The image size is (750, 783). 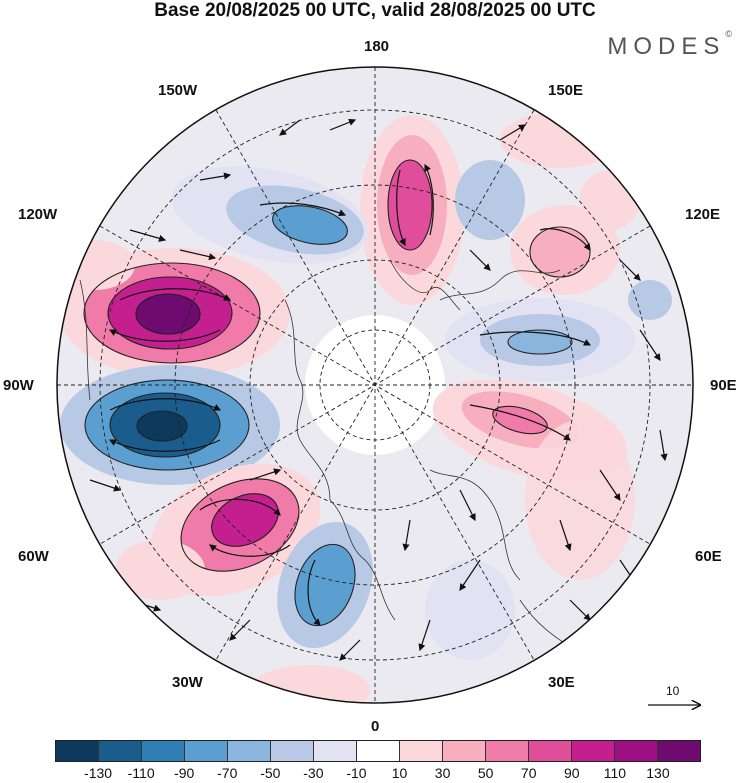 What do you see at coordinates (650, 300) in the screenshot?
I see `anomaly-weak-negative-110e` at bounding box center [650, 300].